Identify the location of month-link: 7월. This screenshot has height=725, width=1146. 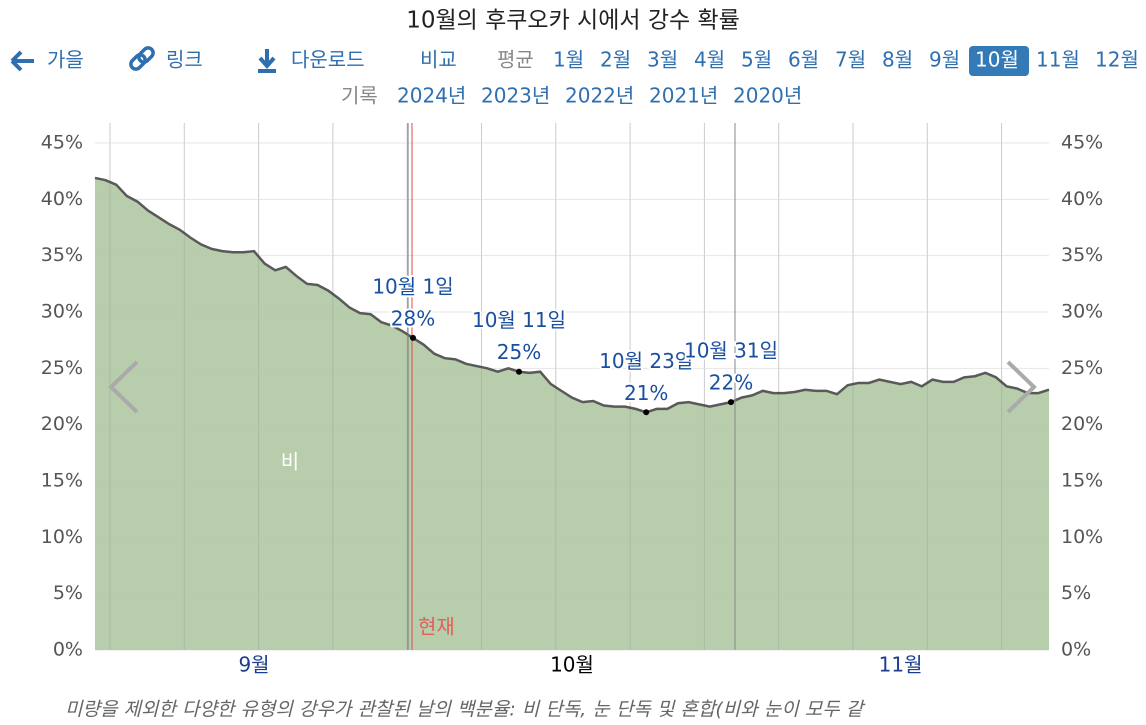
(850, 60).